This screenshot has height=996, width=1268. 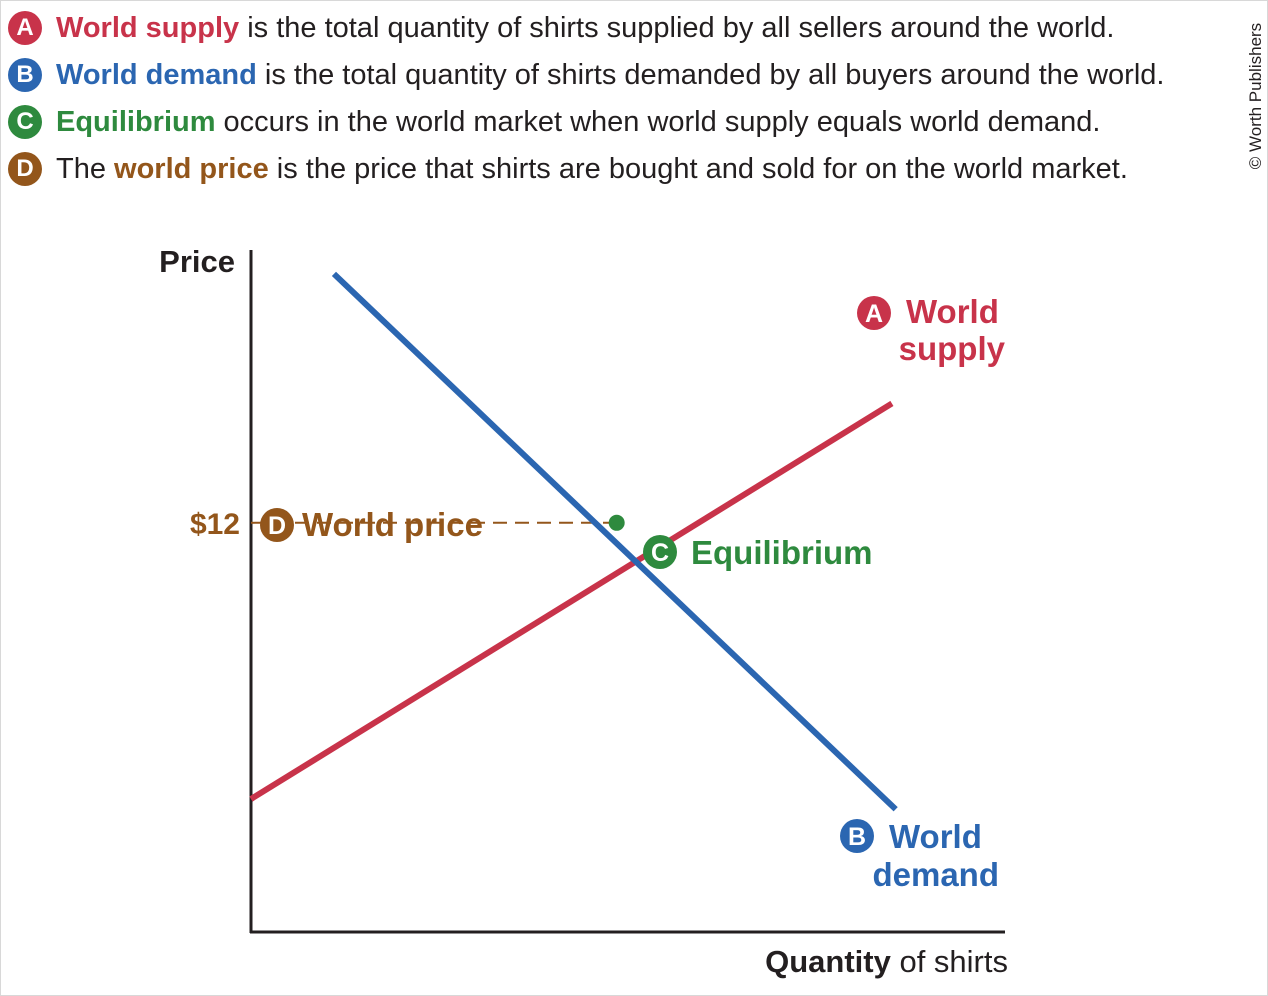 What do you see at coordinates (935, 836) in the screenshot?
I see `world-demand-label-line1: World` at bounding box center [935, 836].